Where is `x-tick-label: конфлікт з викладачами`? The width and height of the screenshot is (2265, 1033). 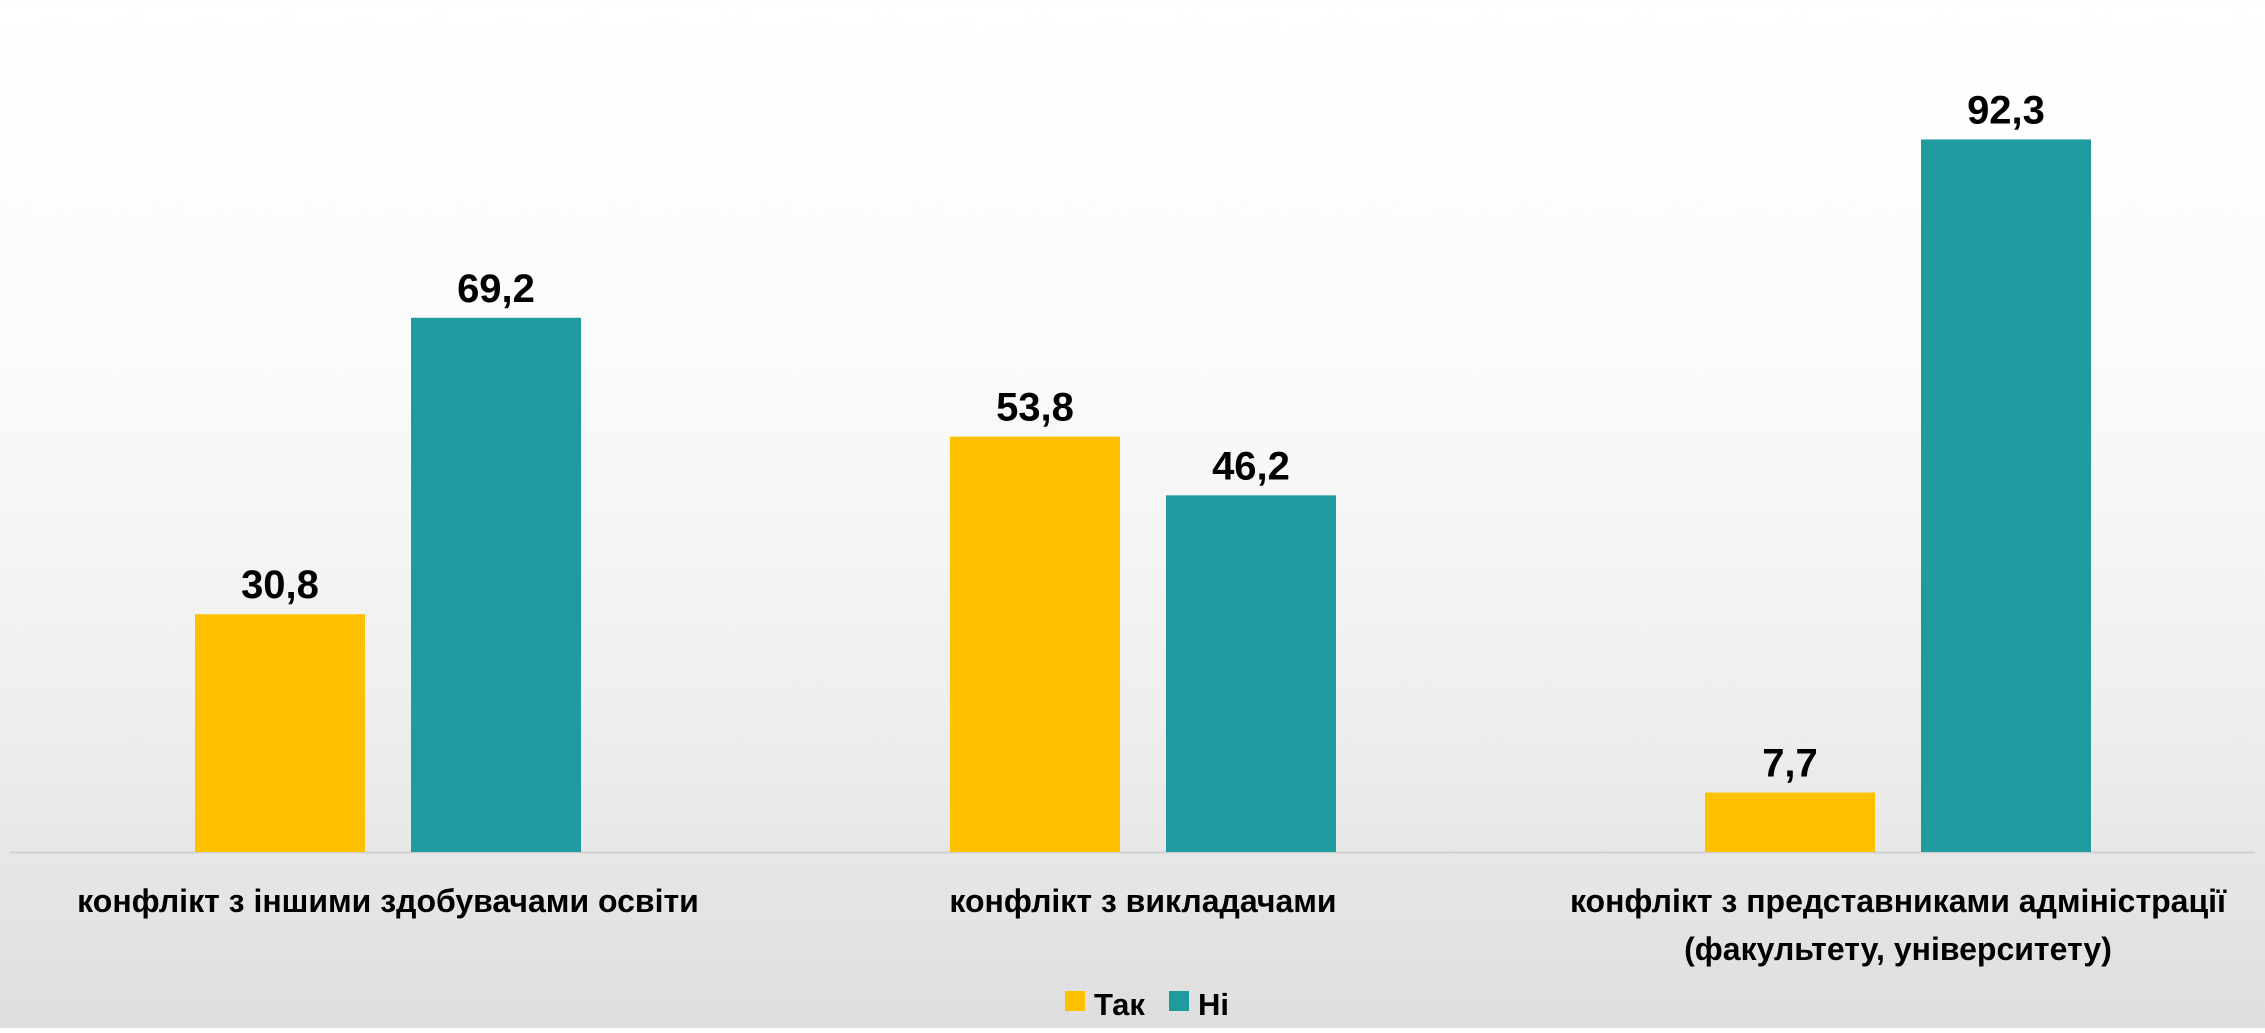
x-tick-label: конфлікт з викладачами is located at coordinates (1142, 901).